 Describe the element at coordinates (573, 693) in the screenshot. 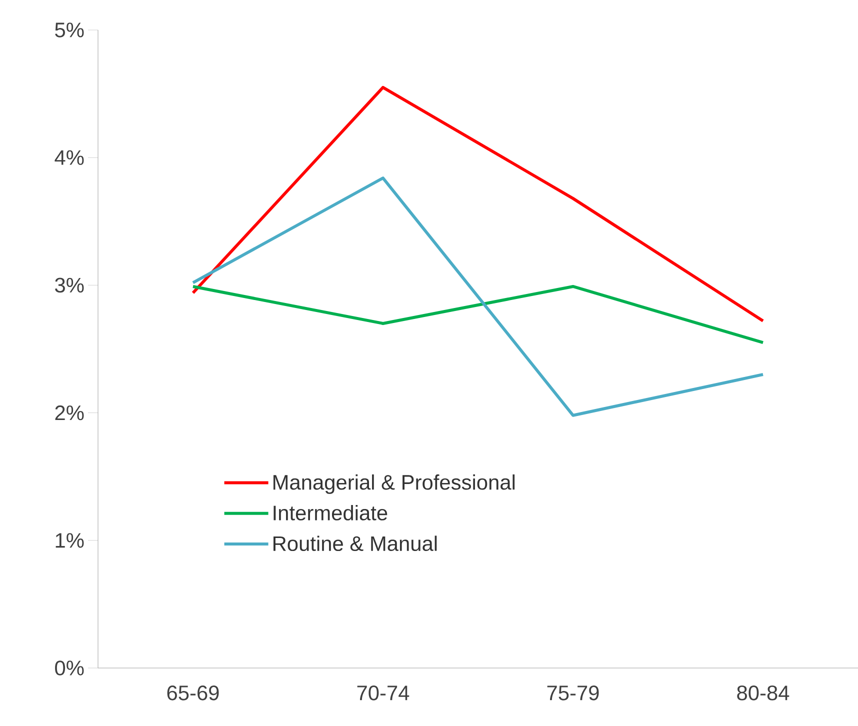

I see `x-tick-label: 75-79` at that location.